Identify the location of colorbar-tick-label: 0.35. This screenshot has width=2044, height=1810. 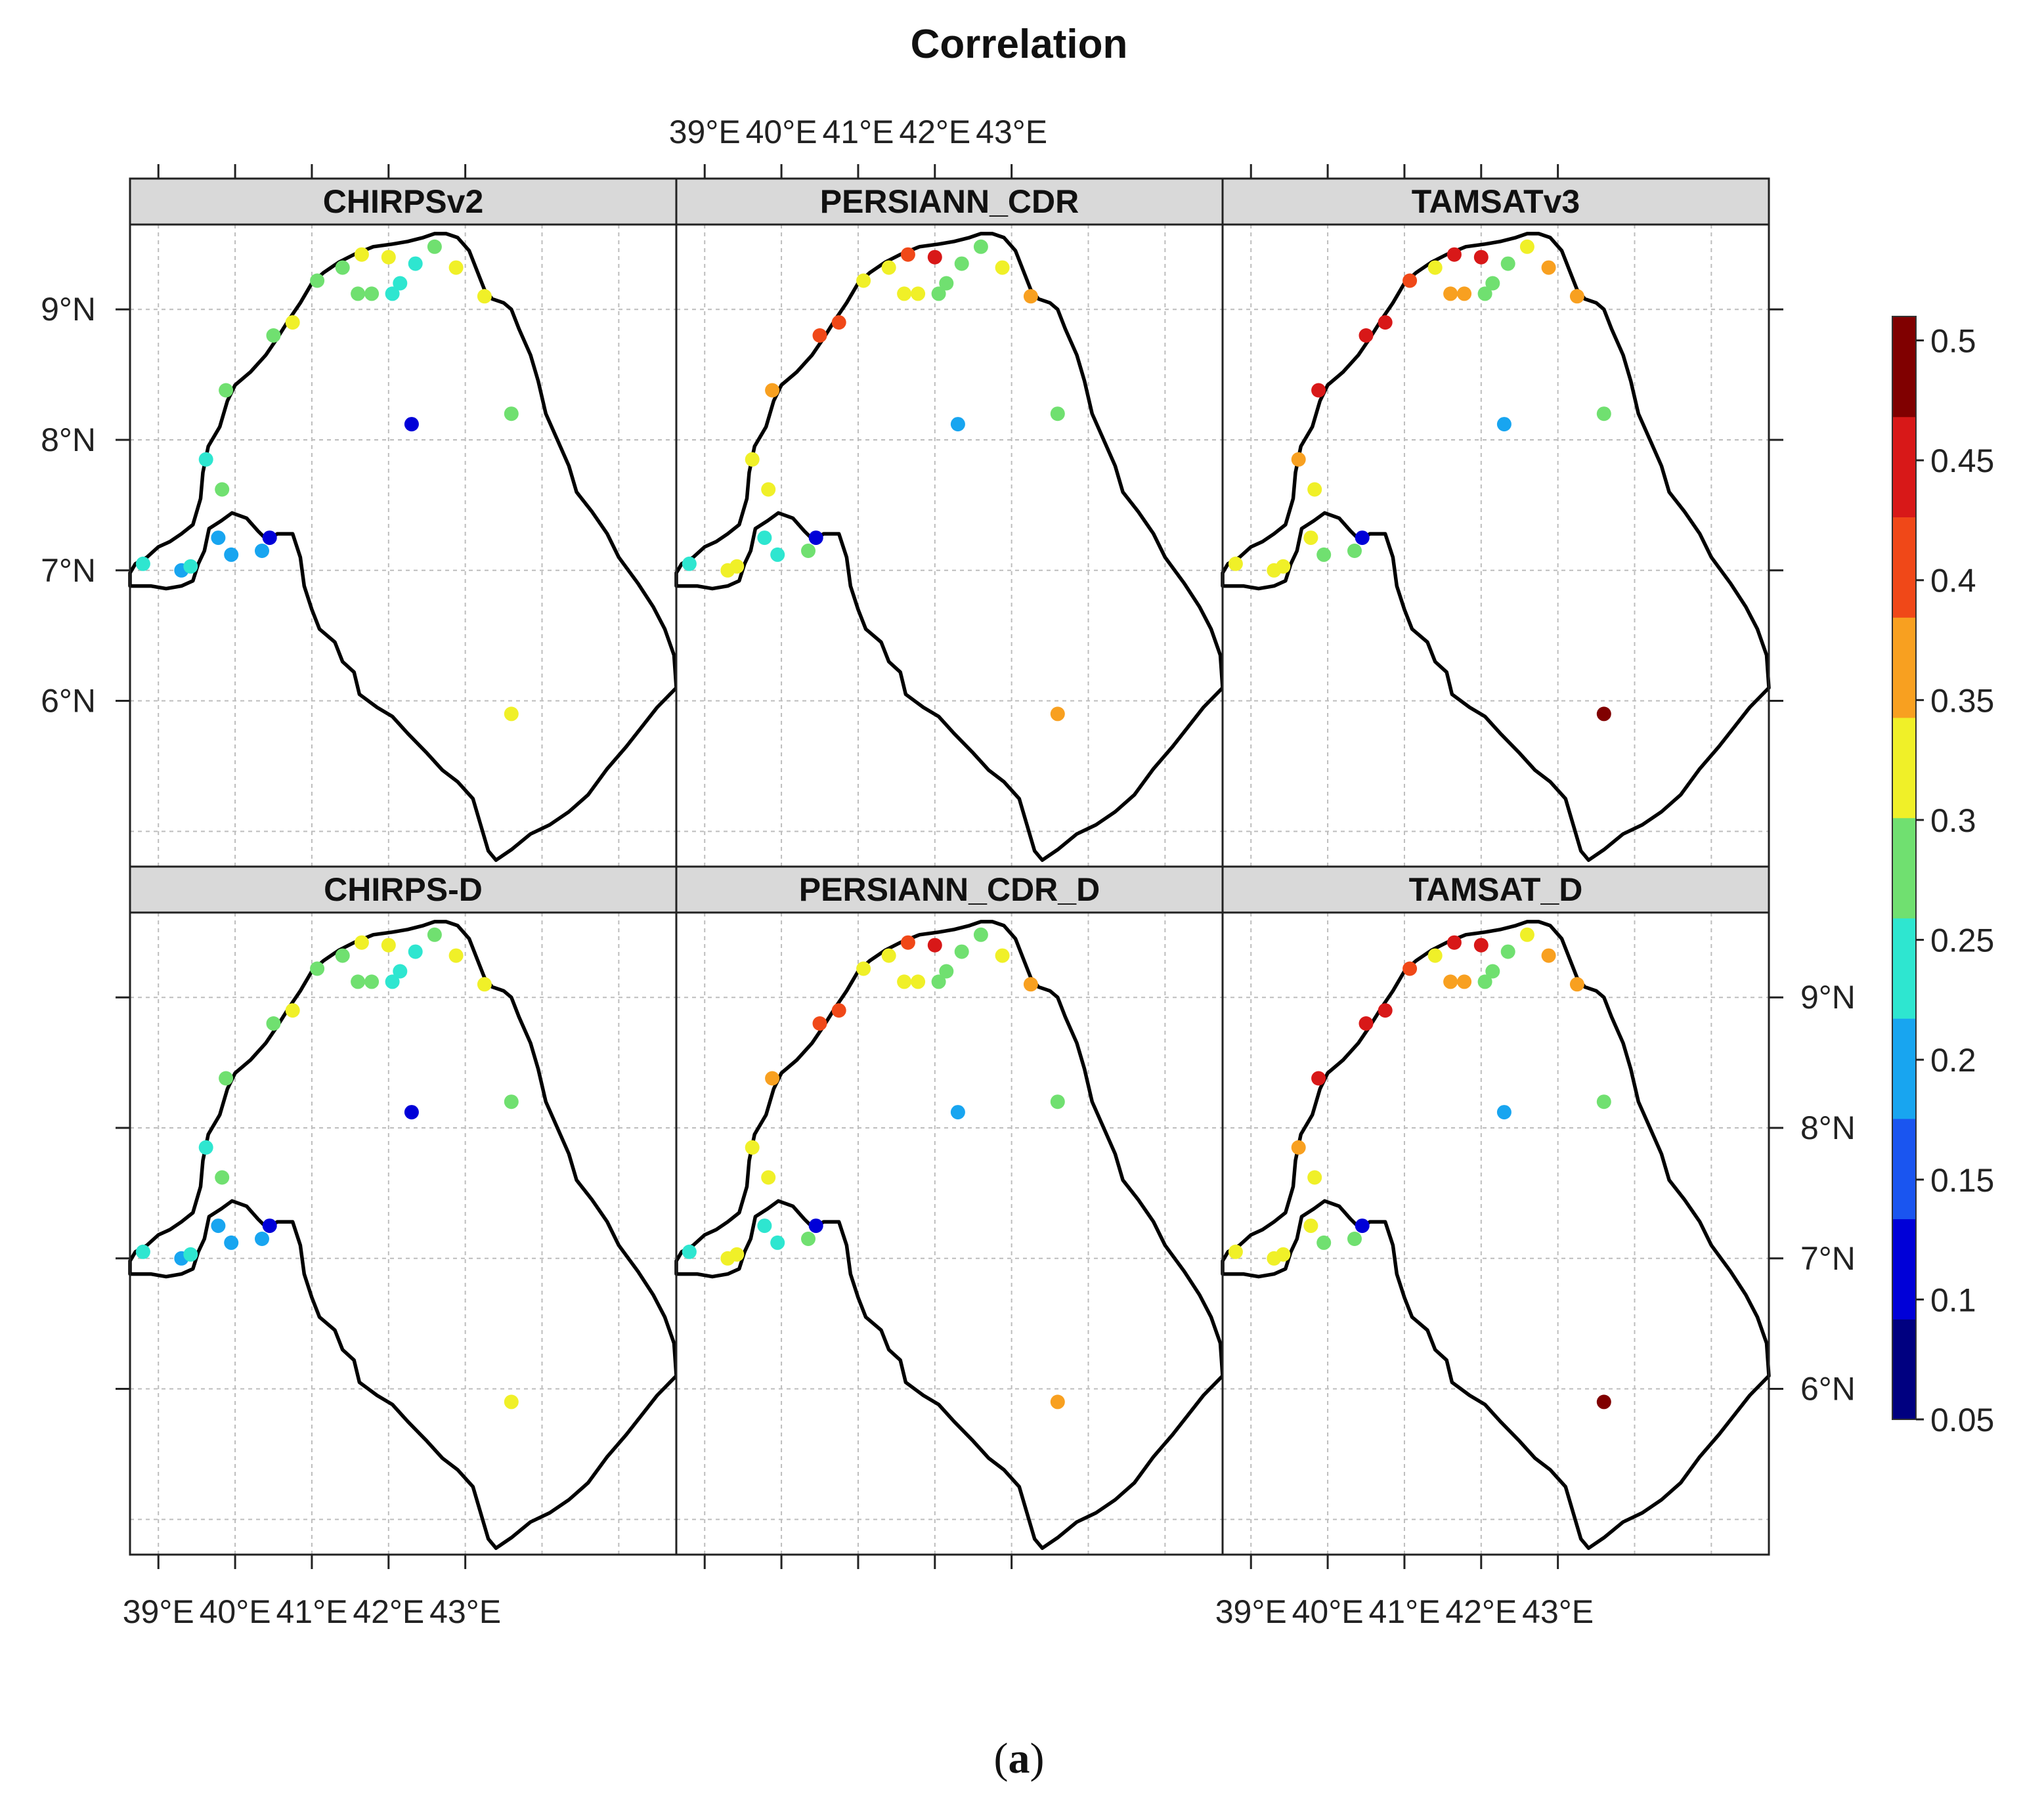
(1962, 700).